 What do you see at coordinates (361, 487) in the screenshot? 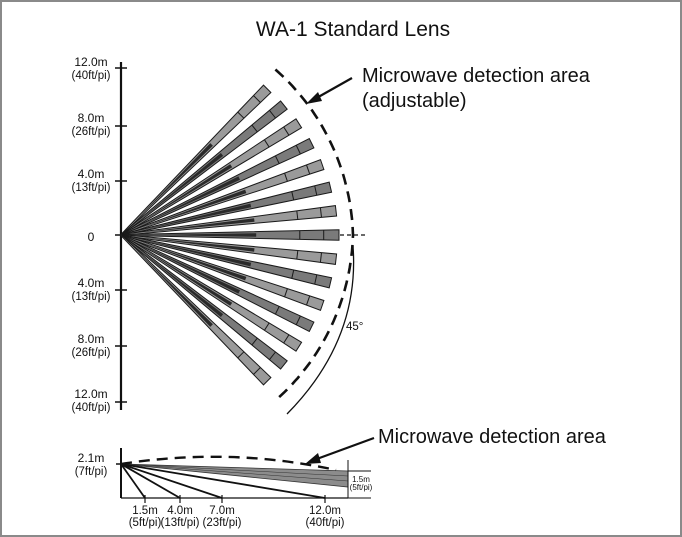
I see `end-height-sub-label: (5ft/pi)` at bounding box center [361, 487].